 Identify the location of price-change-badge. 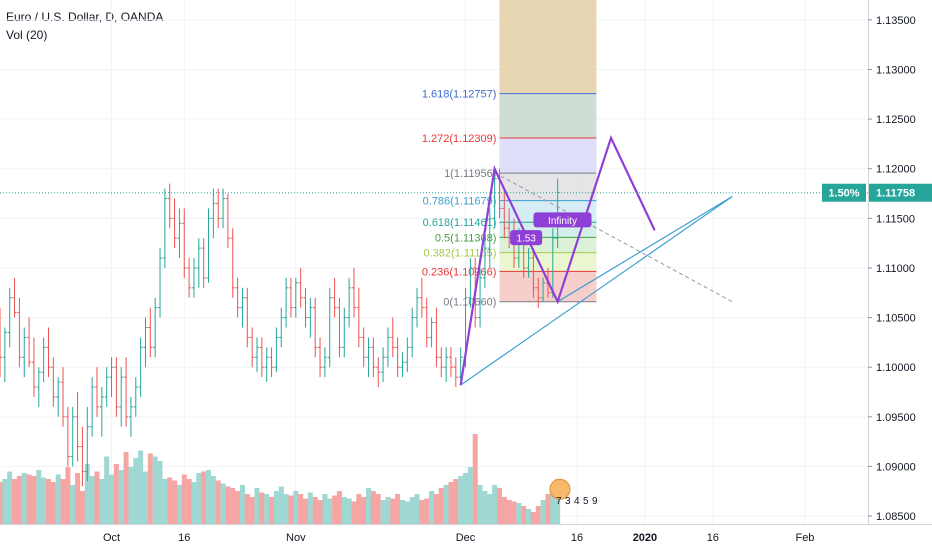
(844, 192).